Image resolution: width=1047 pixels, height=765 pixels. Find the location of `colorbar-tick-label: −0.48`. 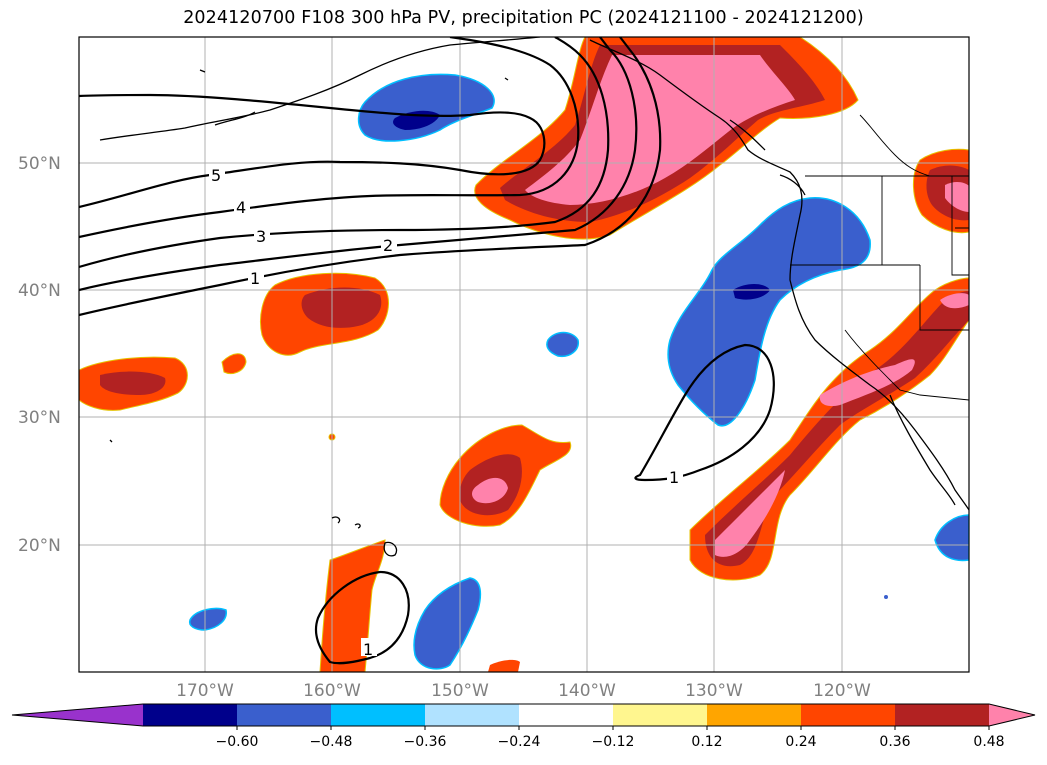

colorbar-tick-label: −0.48 is located at coordinates (331, 742).